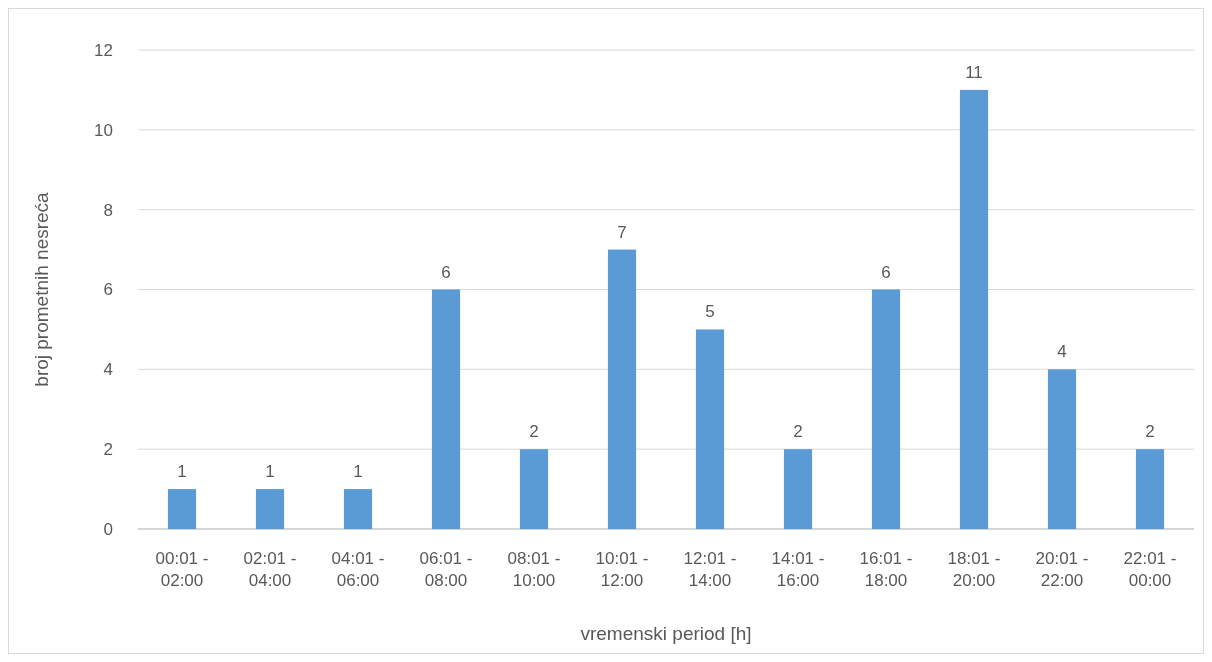  What do you see at coordinates (710, 570) in the screenshot?
I see `x-tick-label: 12:01 - 14:00` at bounding box center [710, 570].